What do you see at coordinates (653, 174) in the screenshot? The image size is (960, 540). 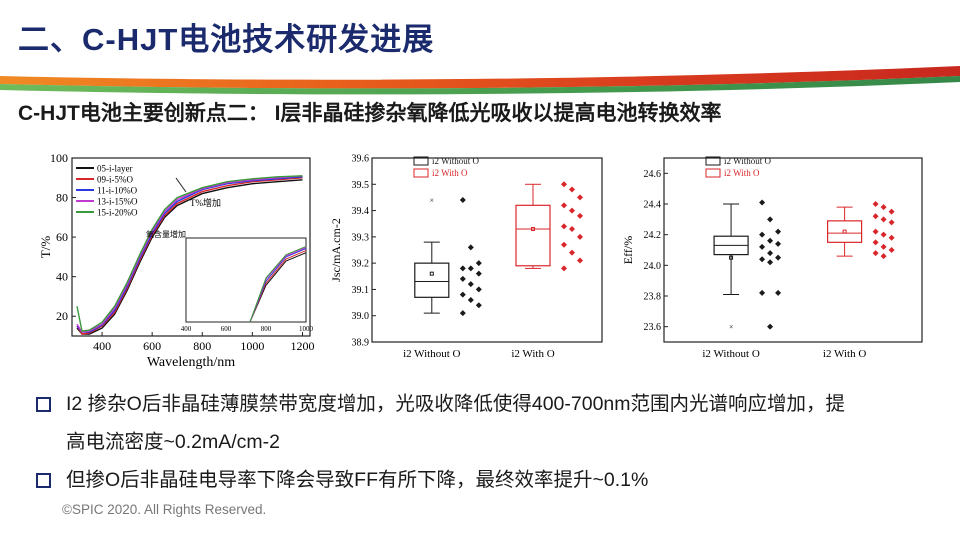 I see `y-tick-label: 24.6` at bounding box center [653, 174].